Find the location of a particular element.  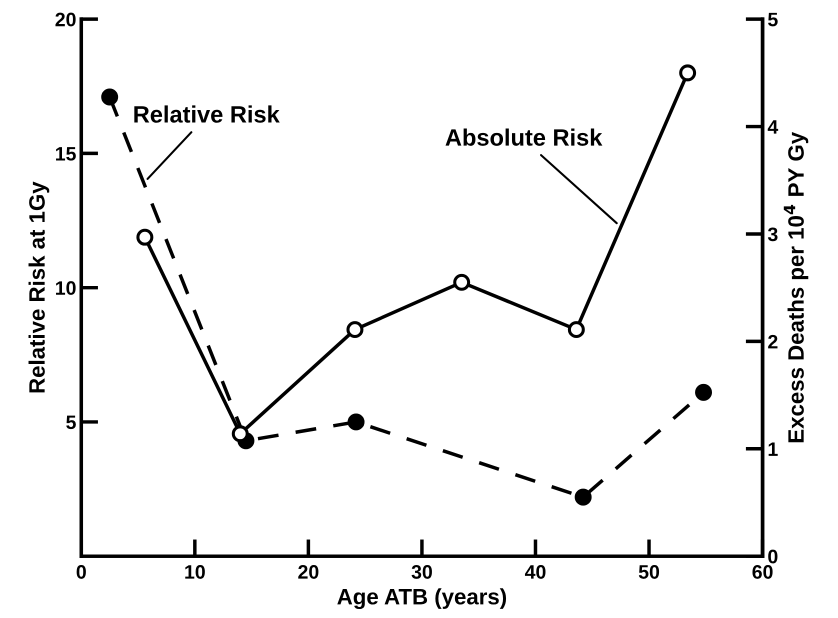

y-tick-label: 10 is located at coordinates (66, 288).